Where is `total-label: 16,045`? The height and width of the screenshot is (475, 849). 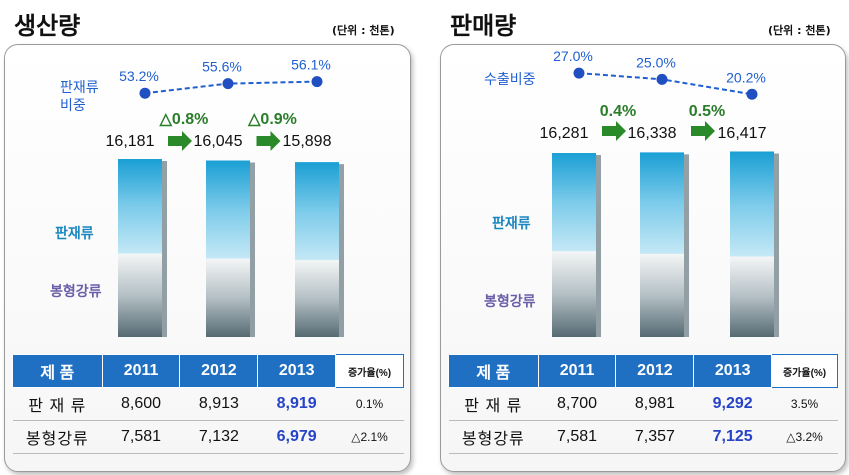 total-label: 16,045 is located at coordinates (218, 141).